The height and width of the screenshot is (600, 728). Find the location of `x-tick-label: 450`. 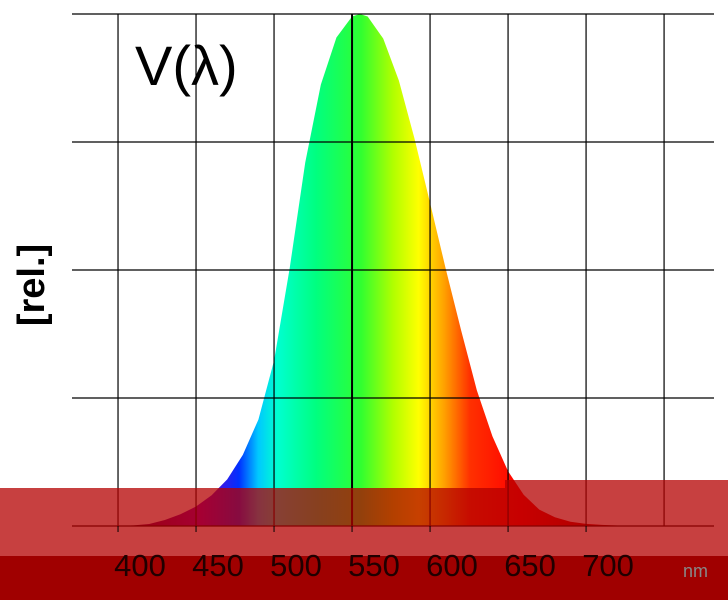

x-tick-label: 450 is located at coordinates (218, 565).